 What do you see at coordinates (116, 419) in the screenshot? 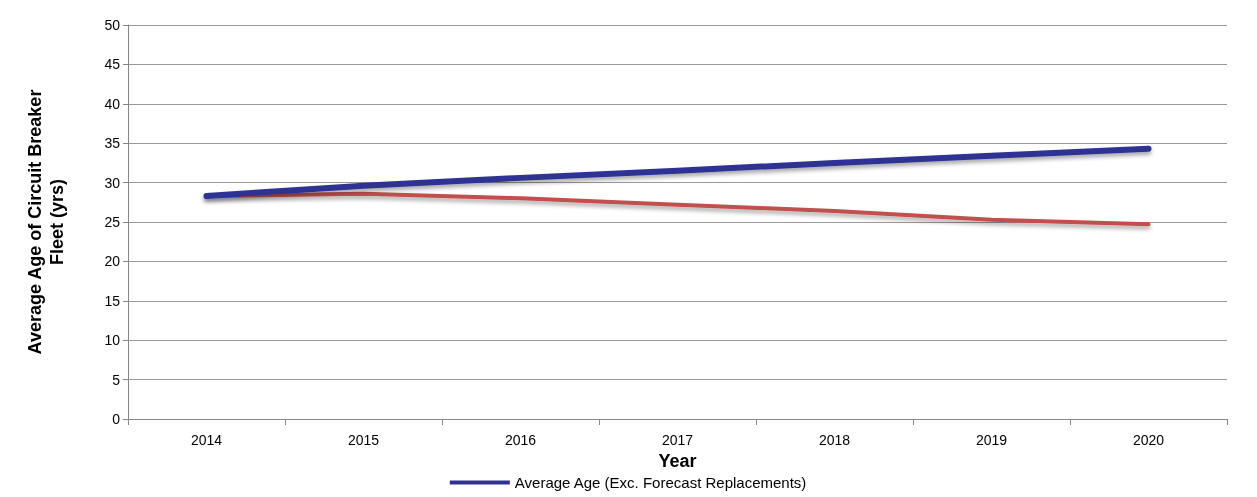
I see `y-tick-label: 0` at bounding box center [116, 419].